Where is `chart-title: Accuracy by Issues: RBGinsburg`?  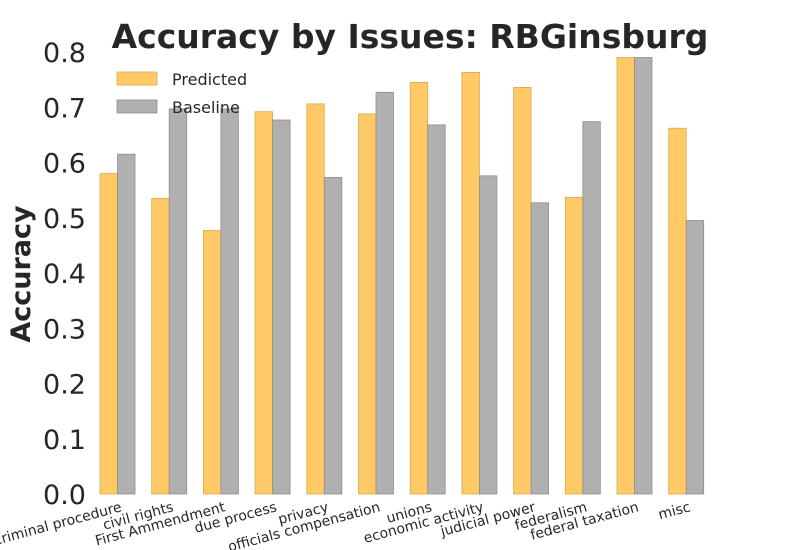
chart-title: Accuracy by Issues: RBGinsburg is located at coordinates (410, 36).